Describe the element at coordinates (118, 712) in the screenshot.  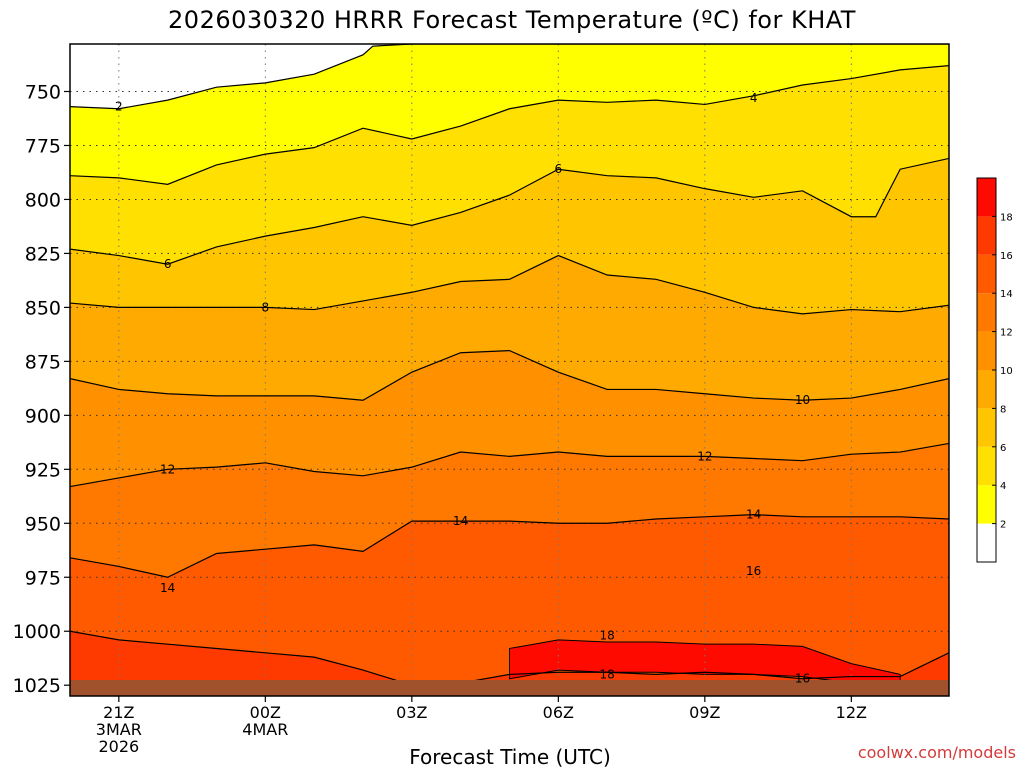
I see `x-tick-label: 21Z` at that location.